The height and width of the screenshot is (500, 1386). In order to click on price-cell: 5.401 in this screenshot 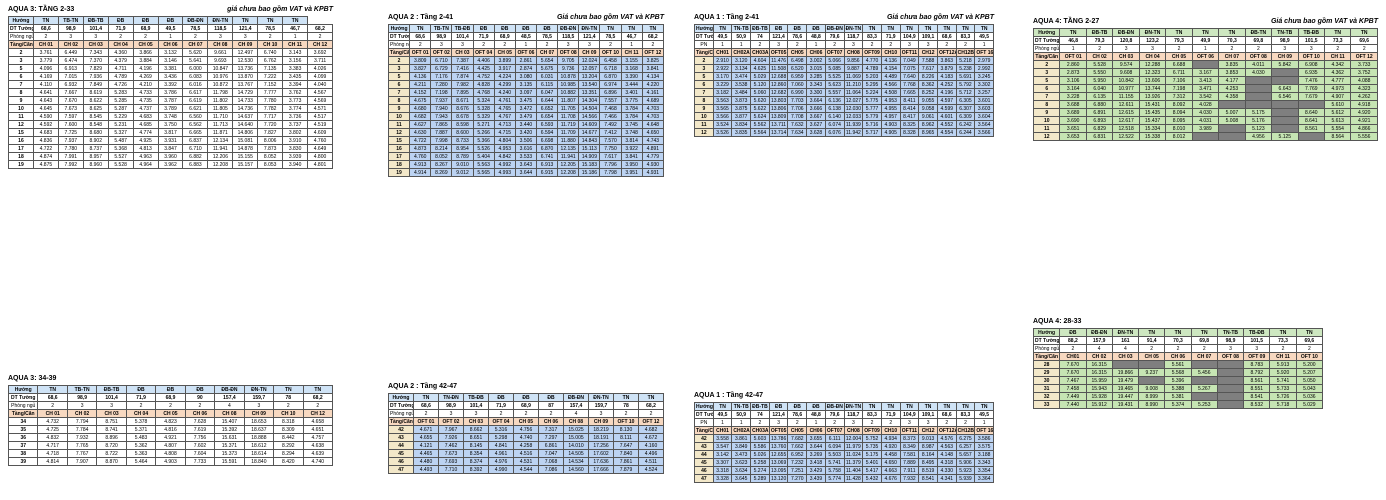, I will do `click(872, 462)`.